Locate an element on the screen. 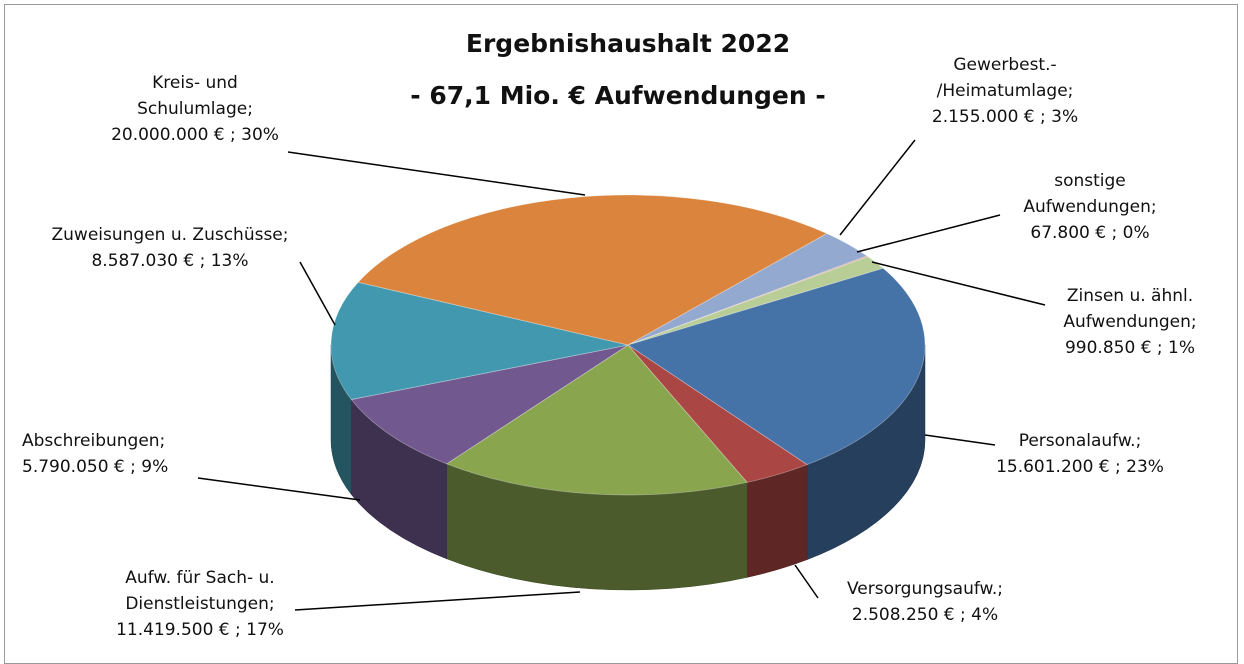 This screenshot has height=664, width=1244. value-label: 2.155.000 € ; 3% is located at coordinates (1005, 117).